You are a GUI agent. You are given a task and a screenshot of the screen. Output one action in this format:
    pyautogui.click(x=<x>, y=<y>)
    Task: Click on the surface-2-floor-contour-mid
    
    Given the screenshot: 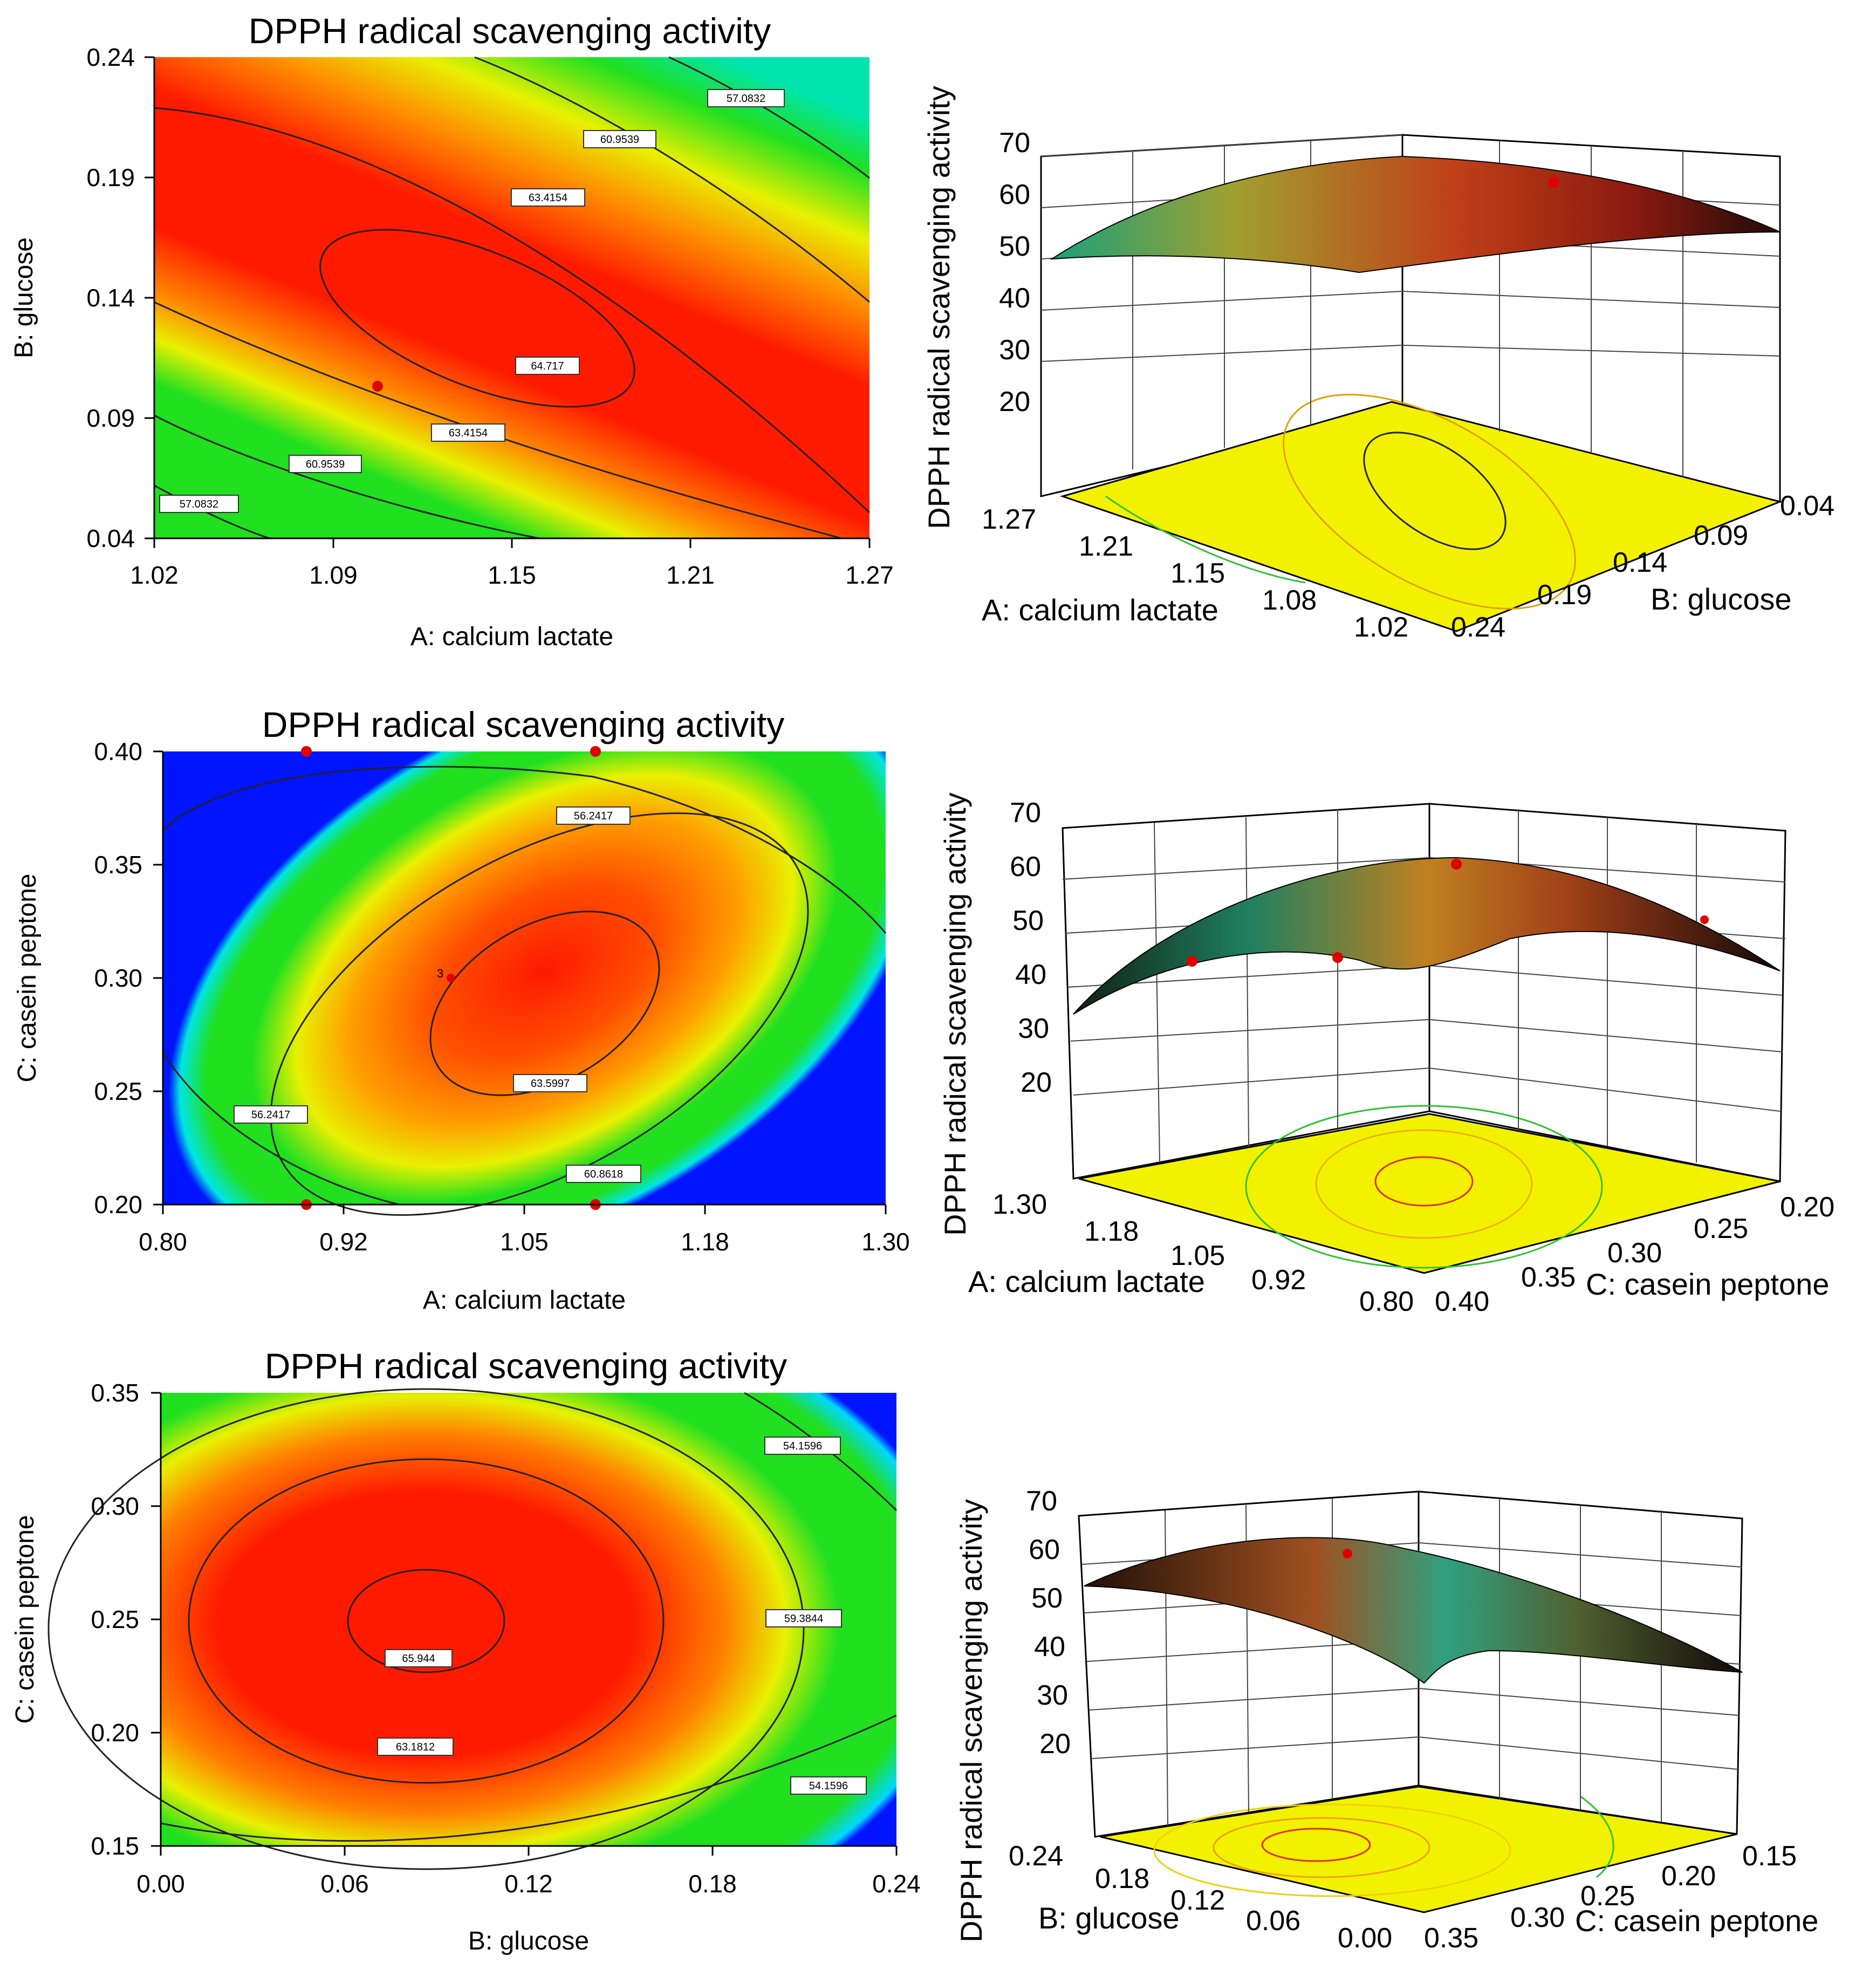 What is the action you would take?
    pyautogui.click(x=1424, y=1184)
    